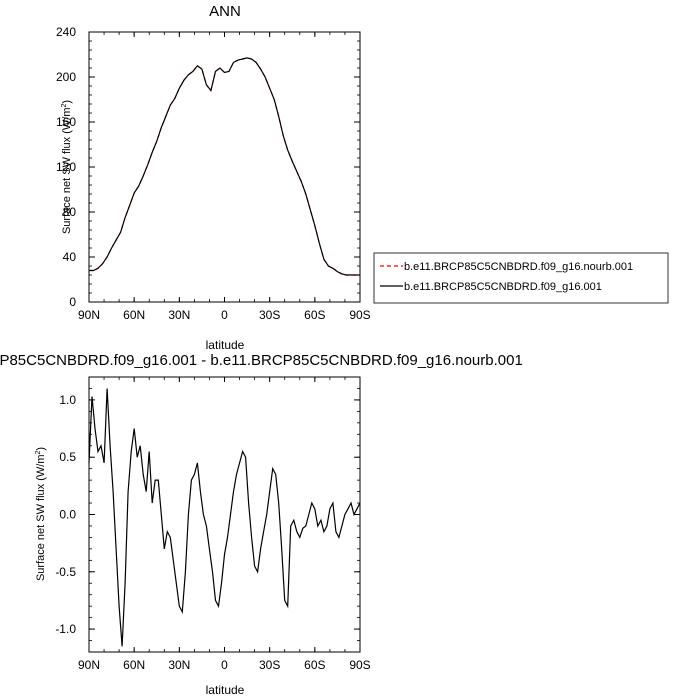  I want to click on bottom-x-tick-label: 90N, so click(89, 665).